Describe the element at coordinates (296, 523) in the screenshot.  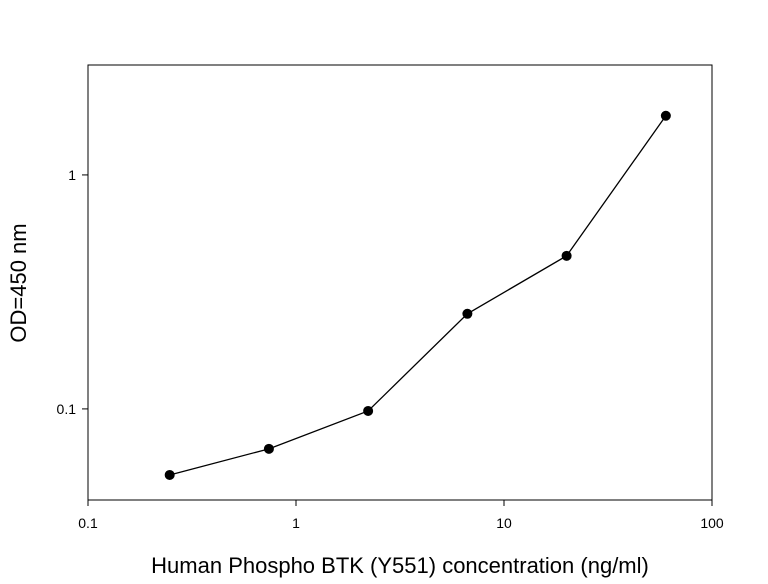
I see `x-tick-label: 1` at that location.